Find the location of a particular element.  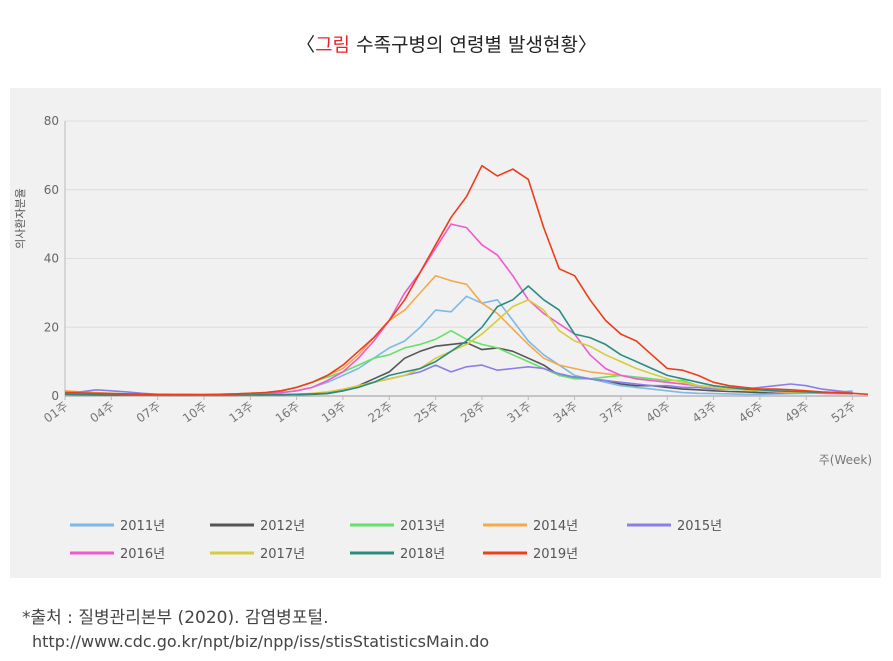

legend-label: 2018년 is located at coordinates (422, 554).